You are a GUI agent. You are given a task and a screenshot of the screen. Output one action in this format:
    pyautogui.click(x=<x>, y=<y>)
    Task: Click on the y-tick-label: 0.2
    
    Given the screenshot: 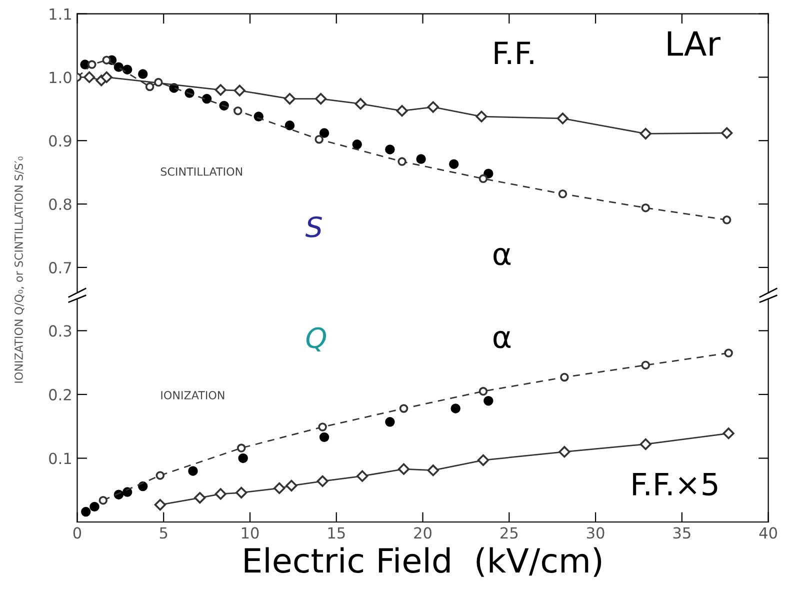 What is the action you would take?
    pyautogui.click(x=60, y=394)
    